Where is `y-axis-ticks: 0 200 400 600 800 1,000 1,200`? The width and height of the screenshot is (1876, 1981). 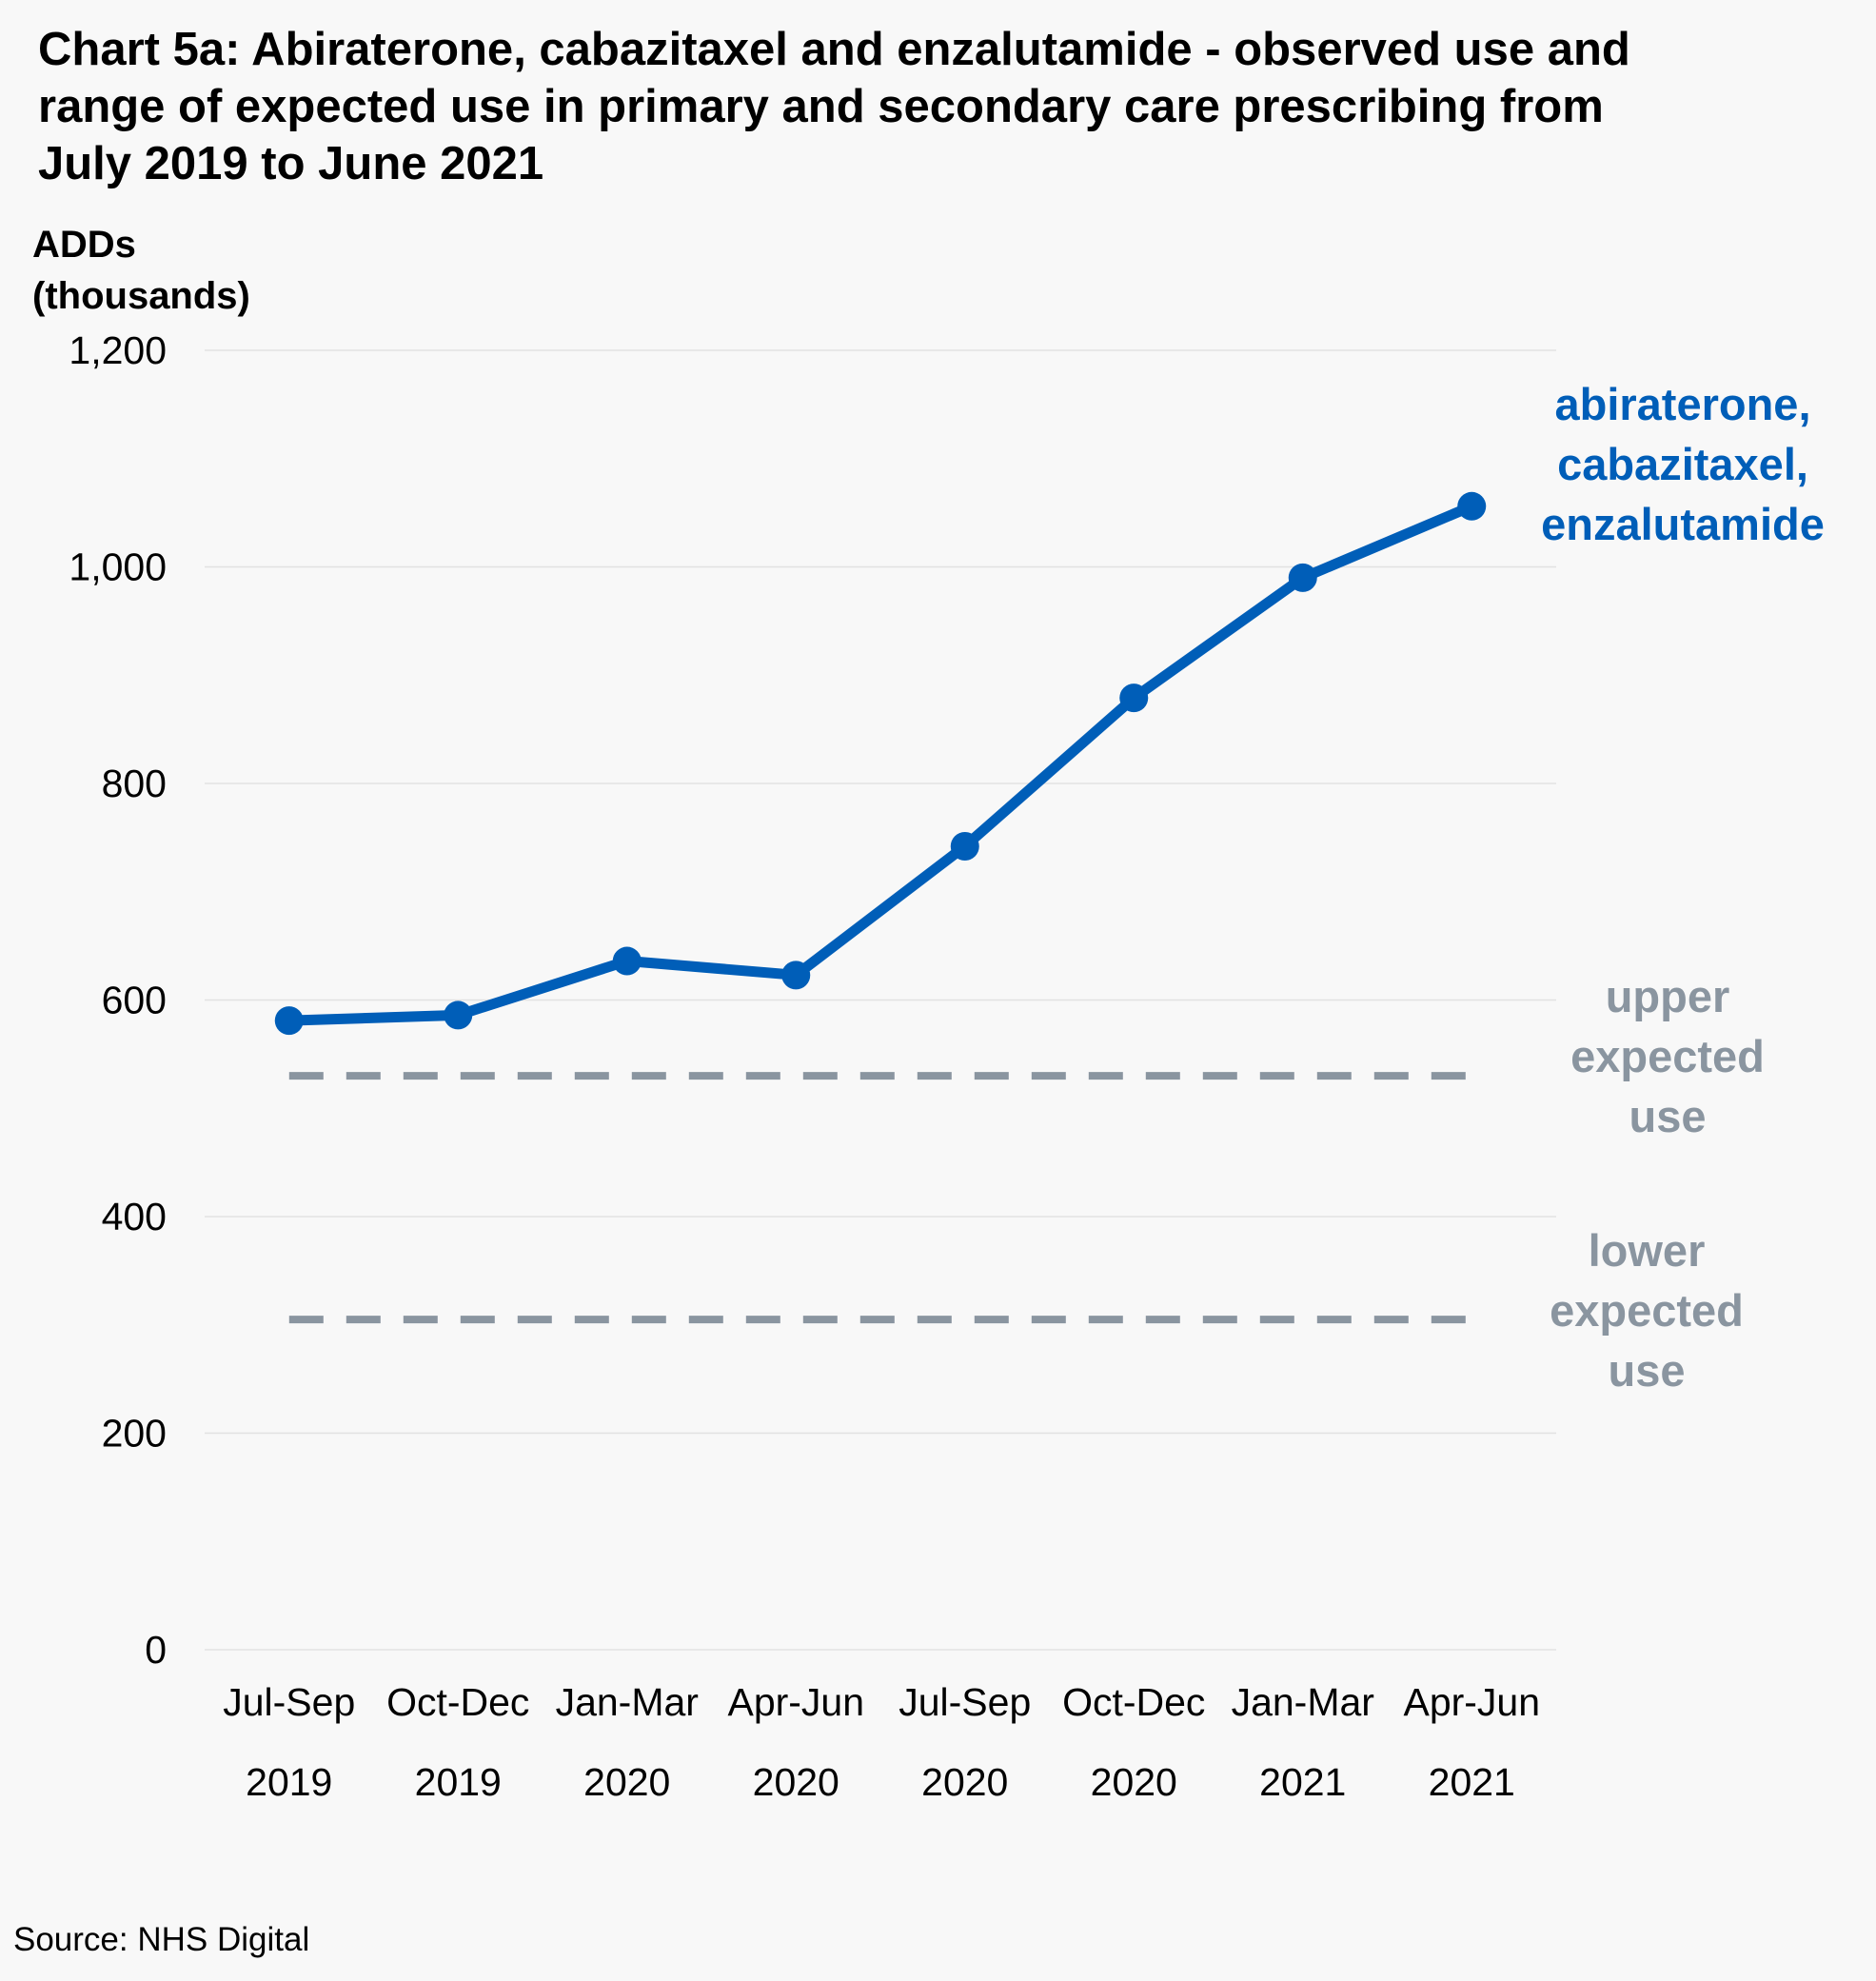
y-axis-ticks: 0 200 400 600 800 1,000 1,200 is located at coordinates (118, 1000).